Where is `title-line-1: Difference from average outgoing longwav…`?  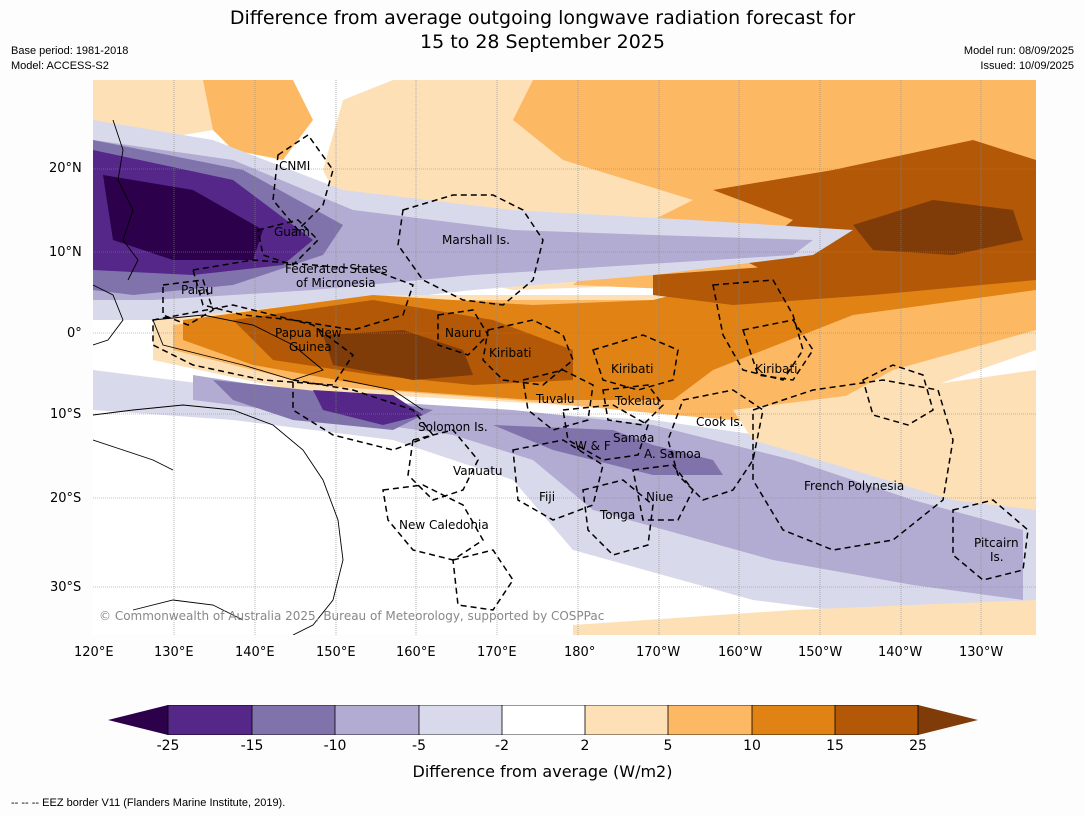
title-line-1: Difference from average outgoing longwav… is located at coordinates (542, 18).